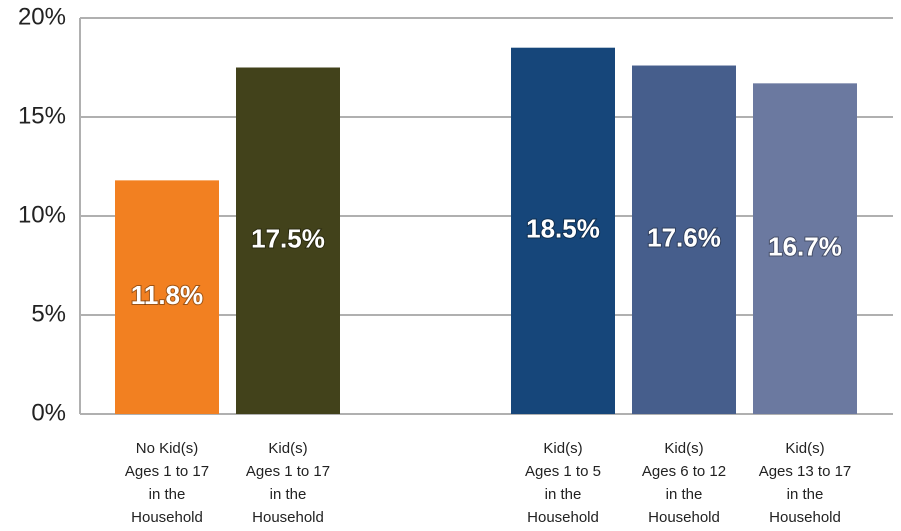 This screenshot has width=901, height=531. I want to click on y-tick-label: 5%, so click(48, 313).